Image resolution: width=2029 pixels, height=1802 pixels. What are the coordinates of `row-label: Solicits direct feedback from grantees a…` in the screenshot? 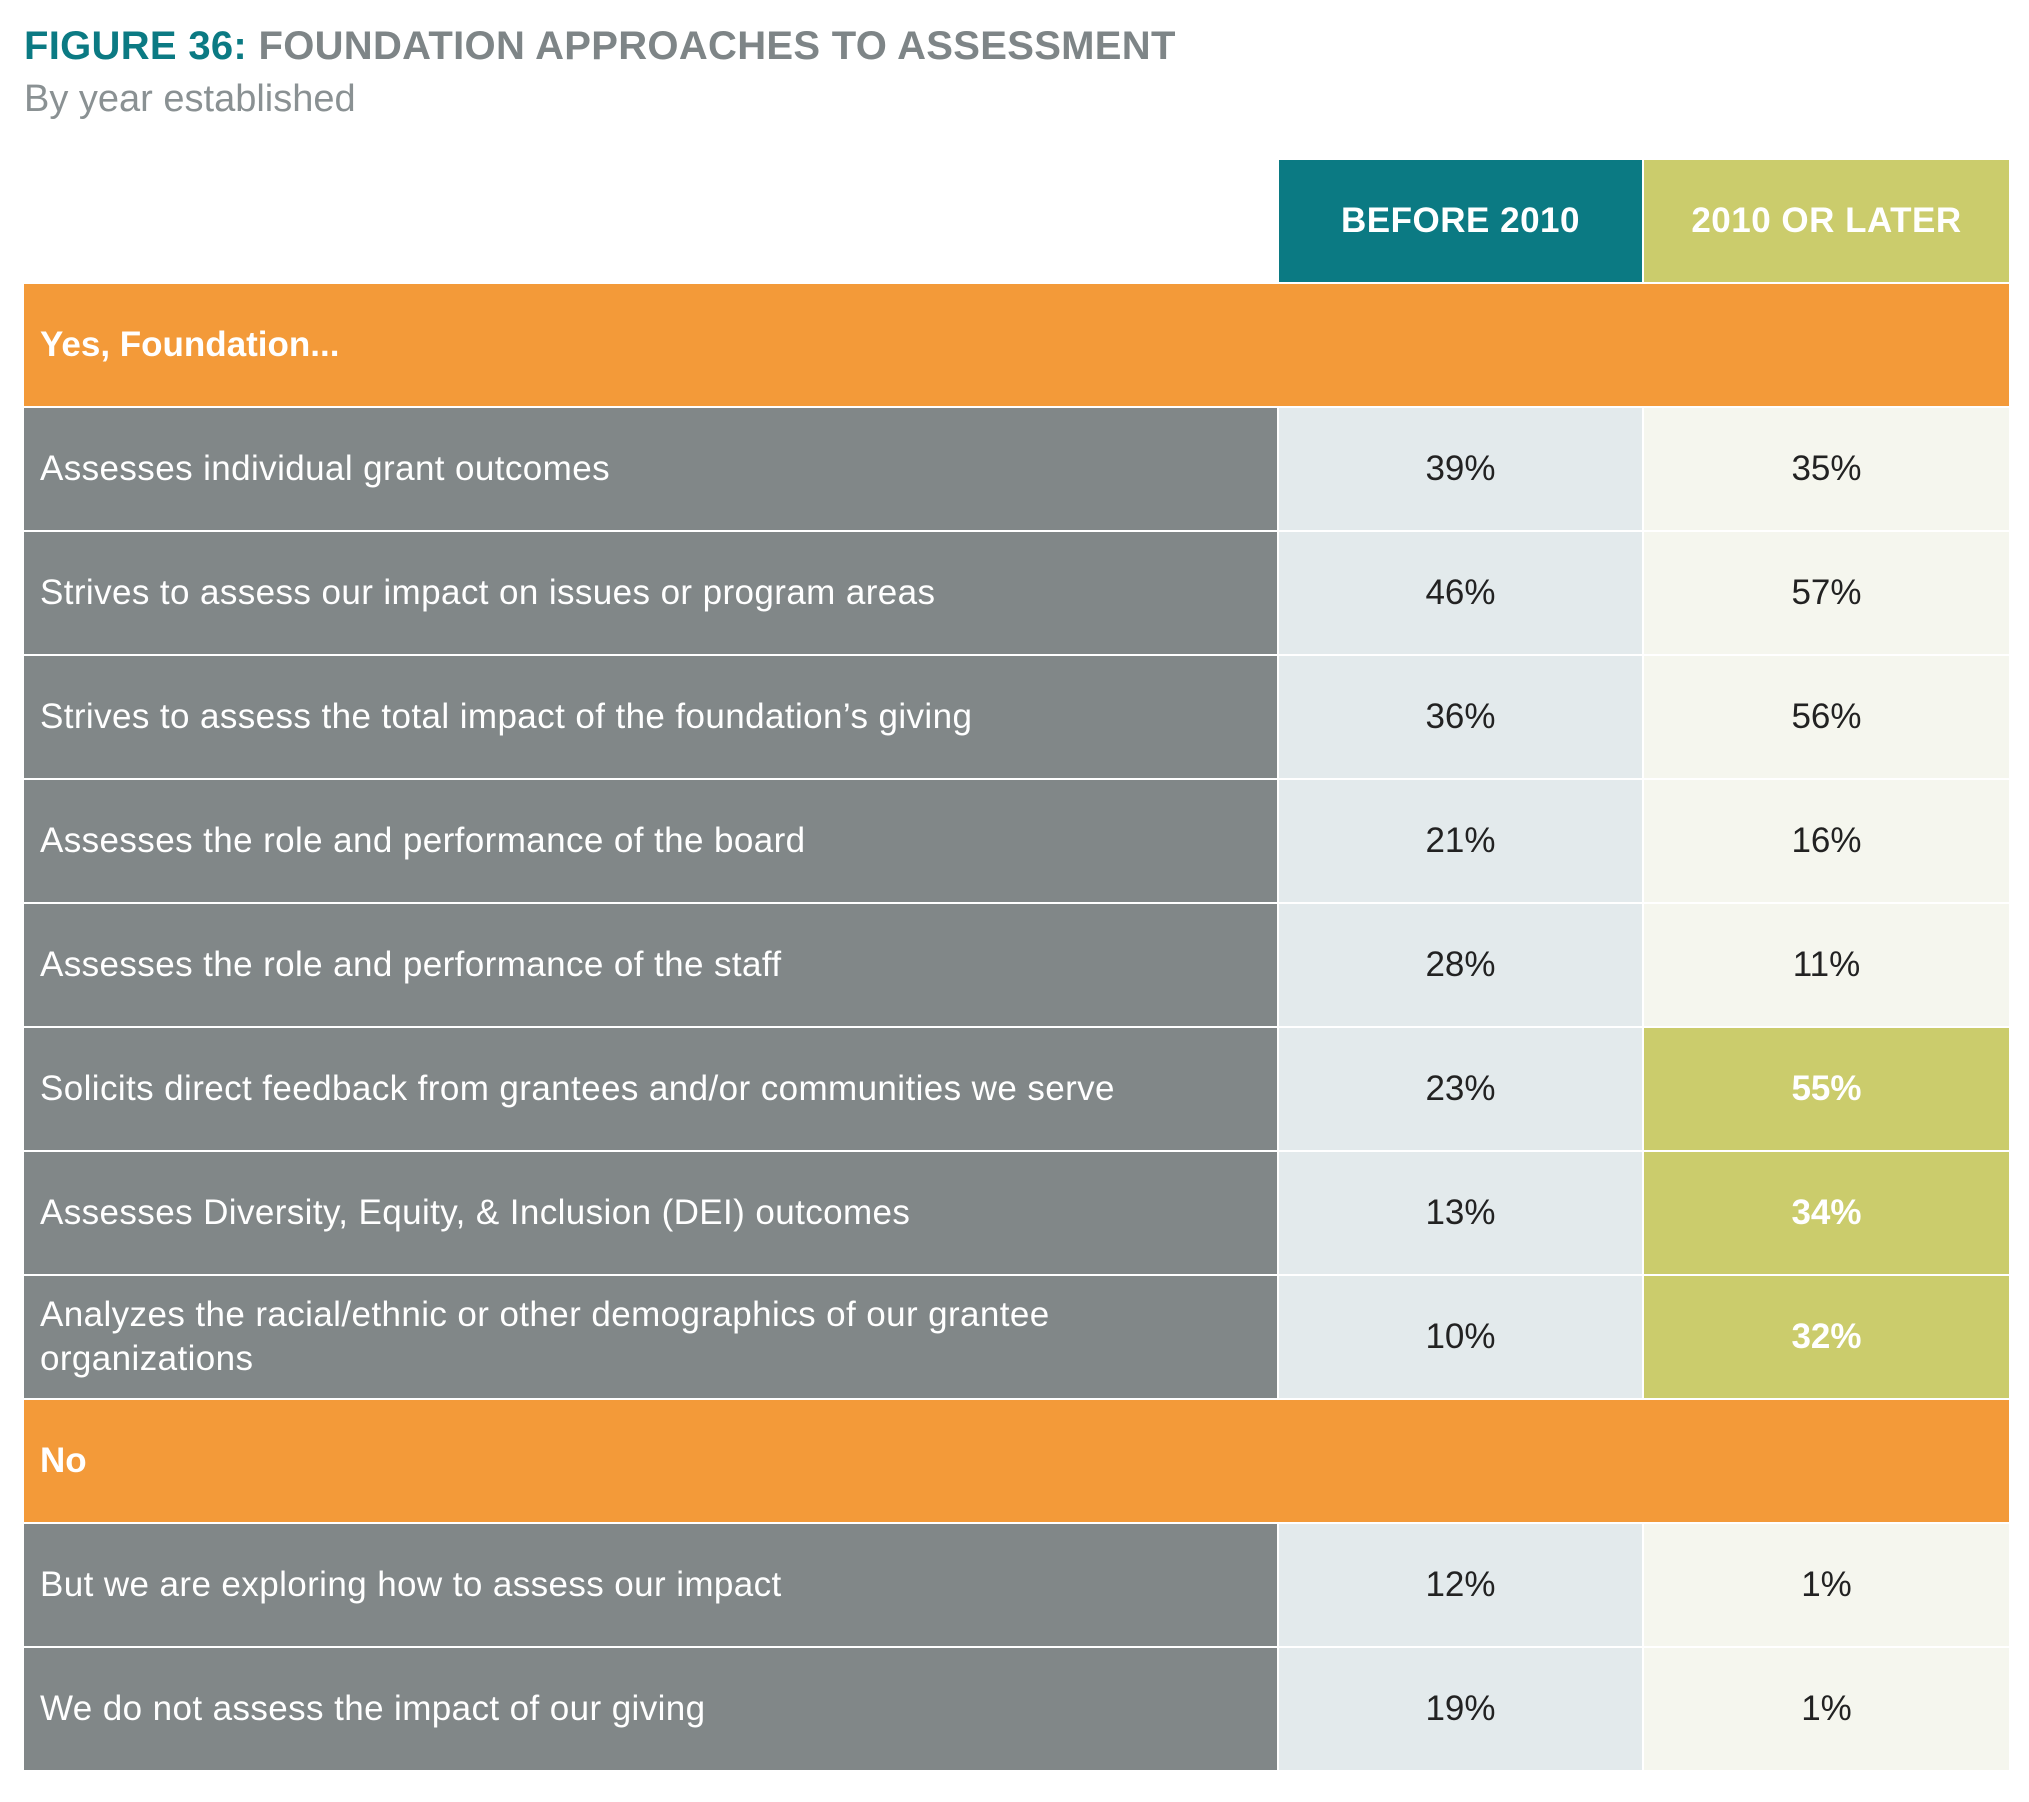 It's located at (651, 1090).